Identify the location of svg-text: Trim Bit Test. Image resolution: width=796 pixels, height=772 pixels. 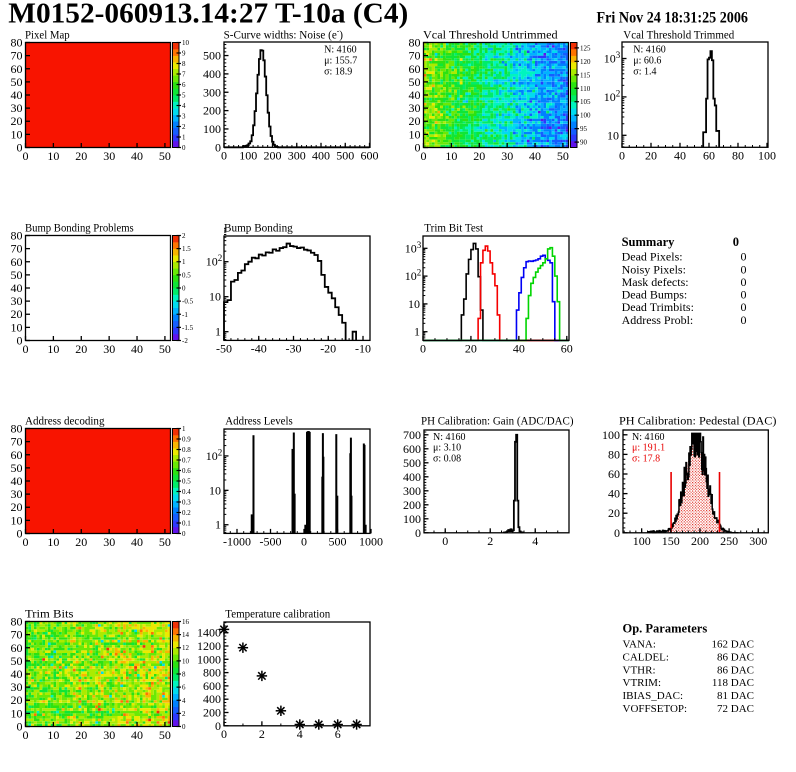
(453, 228).